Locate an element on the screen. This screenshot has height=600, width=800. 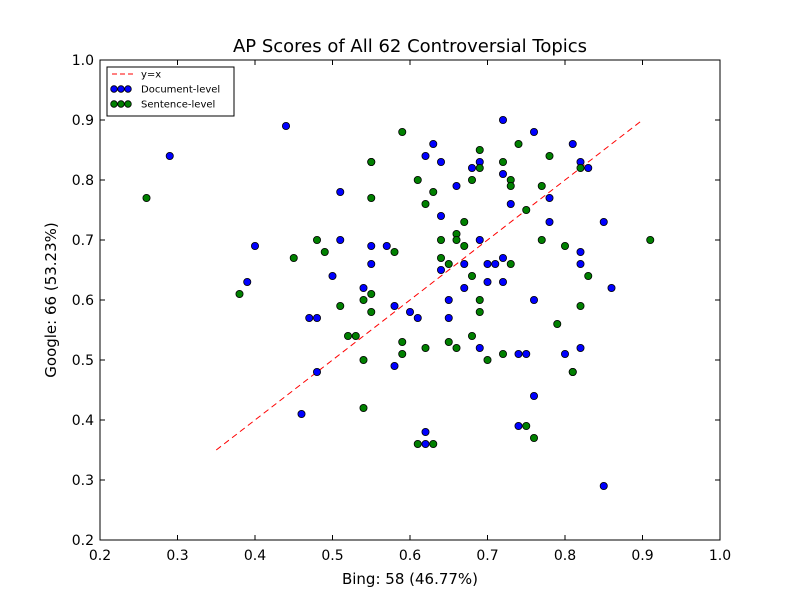
x-tick-label: 0.6 is located at coordinates (410, 556).